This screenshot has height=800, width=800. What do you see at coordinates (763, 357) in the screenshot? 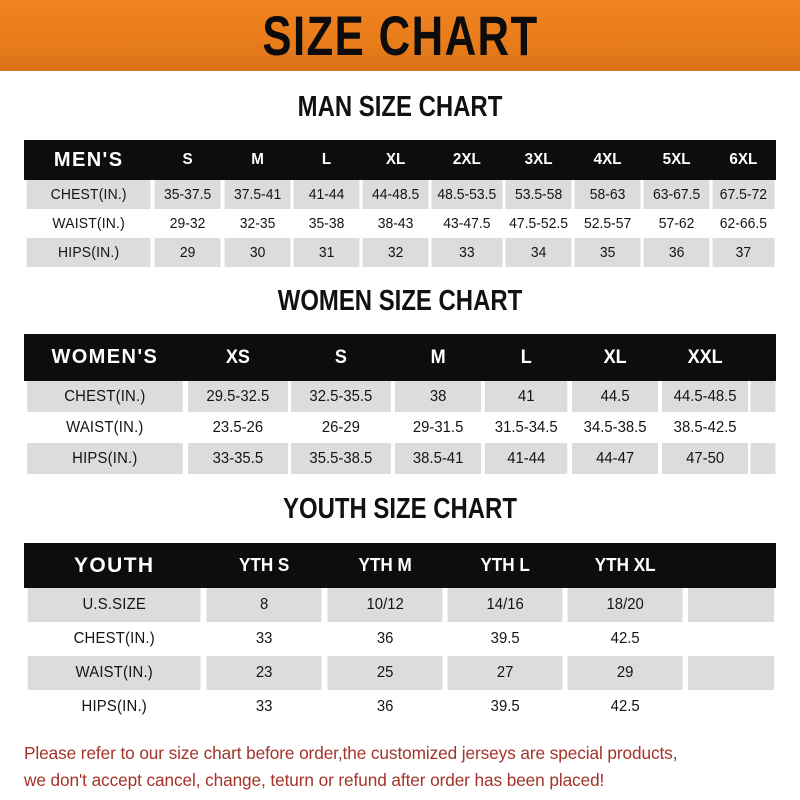
I see `women-col-header-spacer` at bounding box center [763, 357].